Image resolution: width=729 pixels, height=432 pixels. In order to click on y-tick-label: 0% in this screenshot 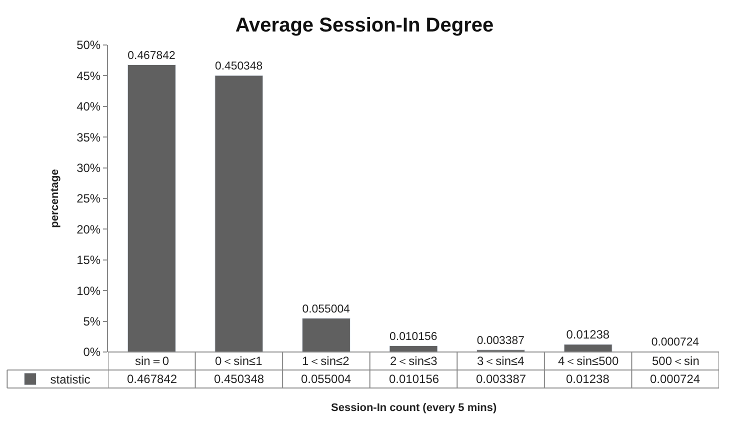, I will do `click(92, 352)`.